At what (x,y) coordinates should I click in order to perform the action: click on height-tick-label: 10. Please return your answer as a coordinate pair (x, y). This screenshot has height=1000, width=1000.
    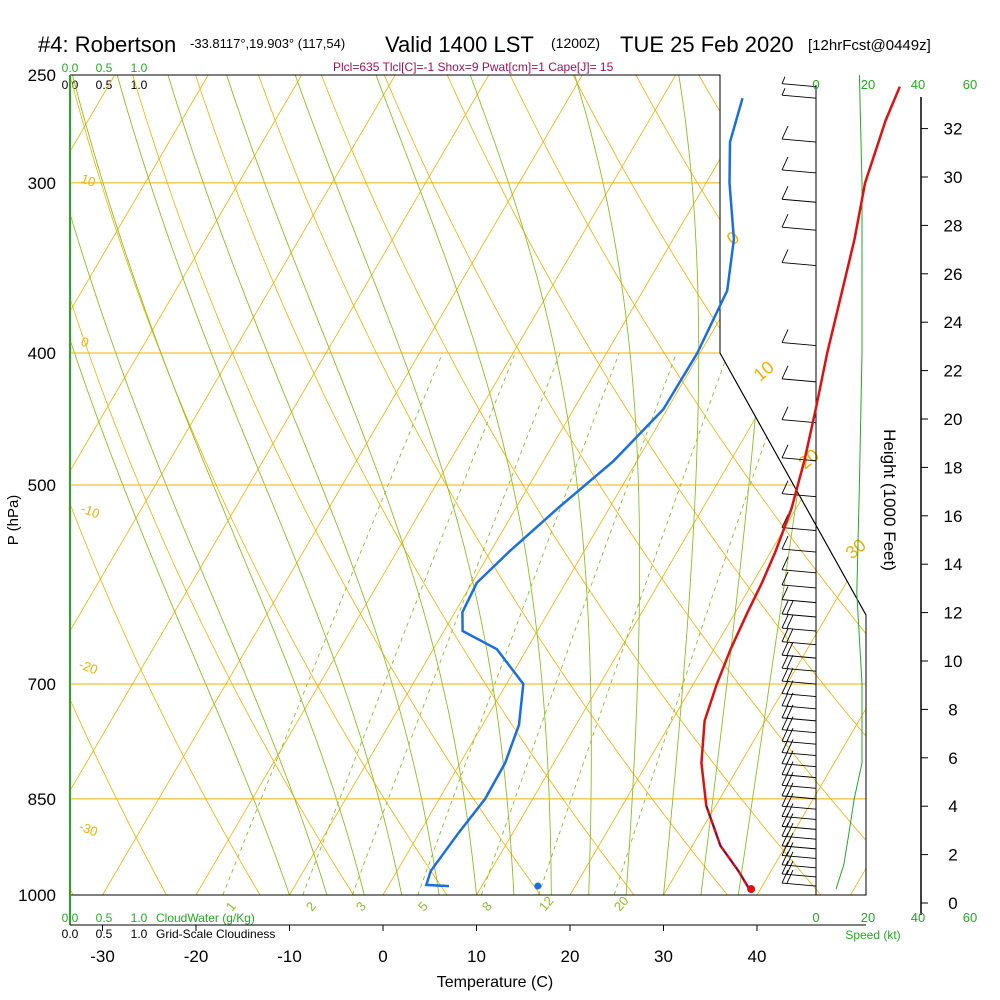
    Looking at the image, I should click on (953, 661).